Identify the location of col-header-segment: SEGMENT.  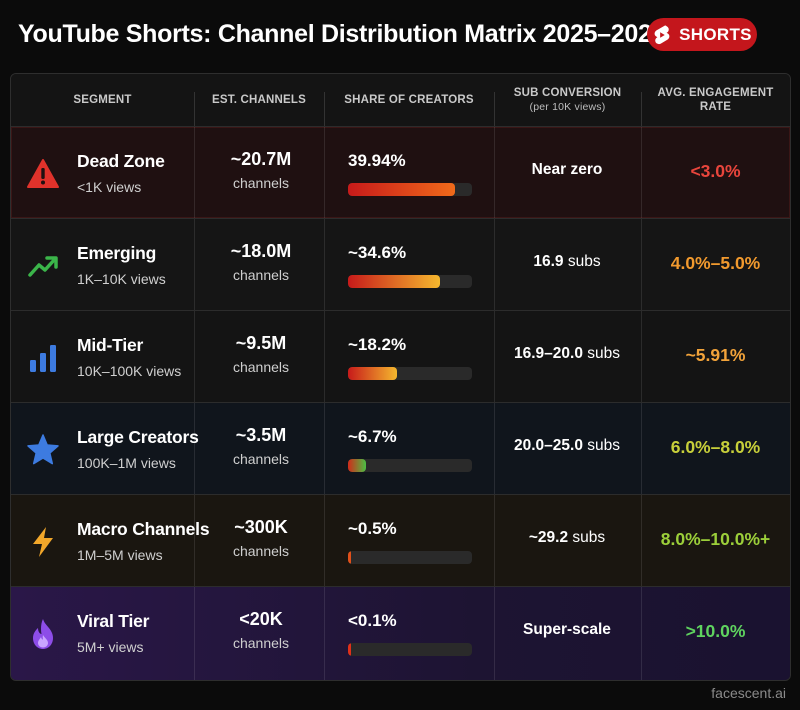
(102, 99).